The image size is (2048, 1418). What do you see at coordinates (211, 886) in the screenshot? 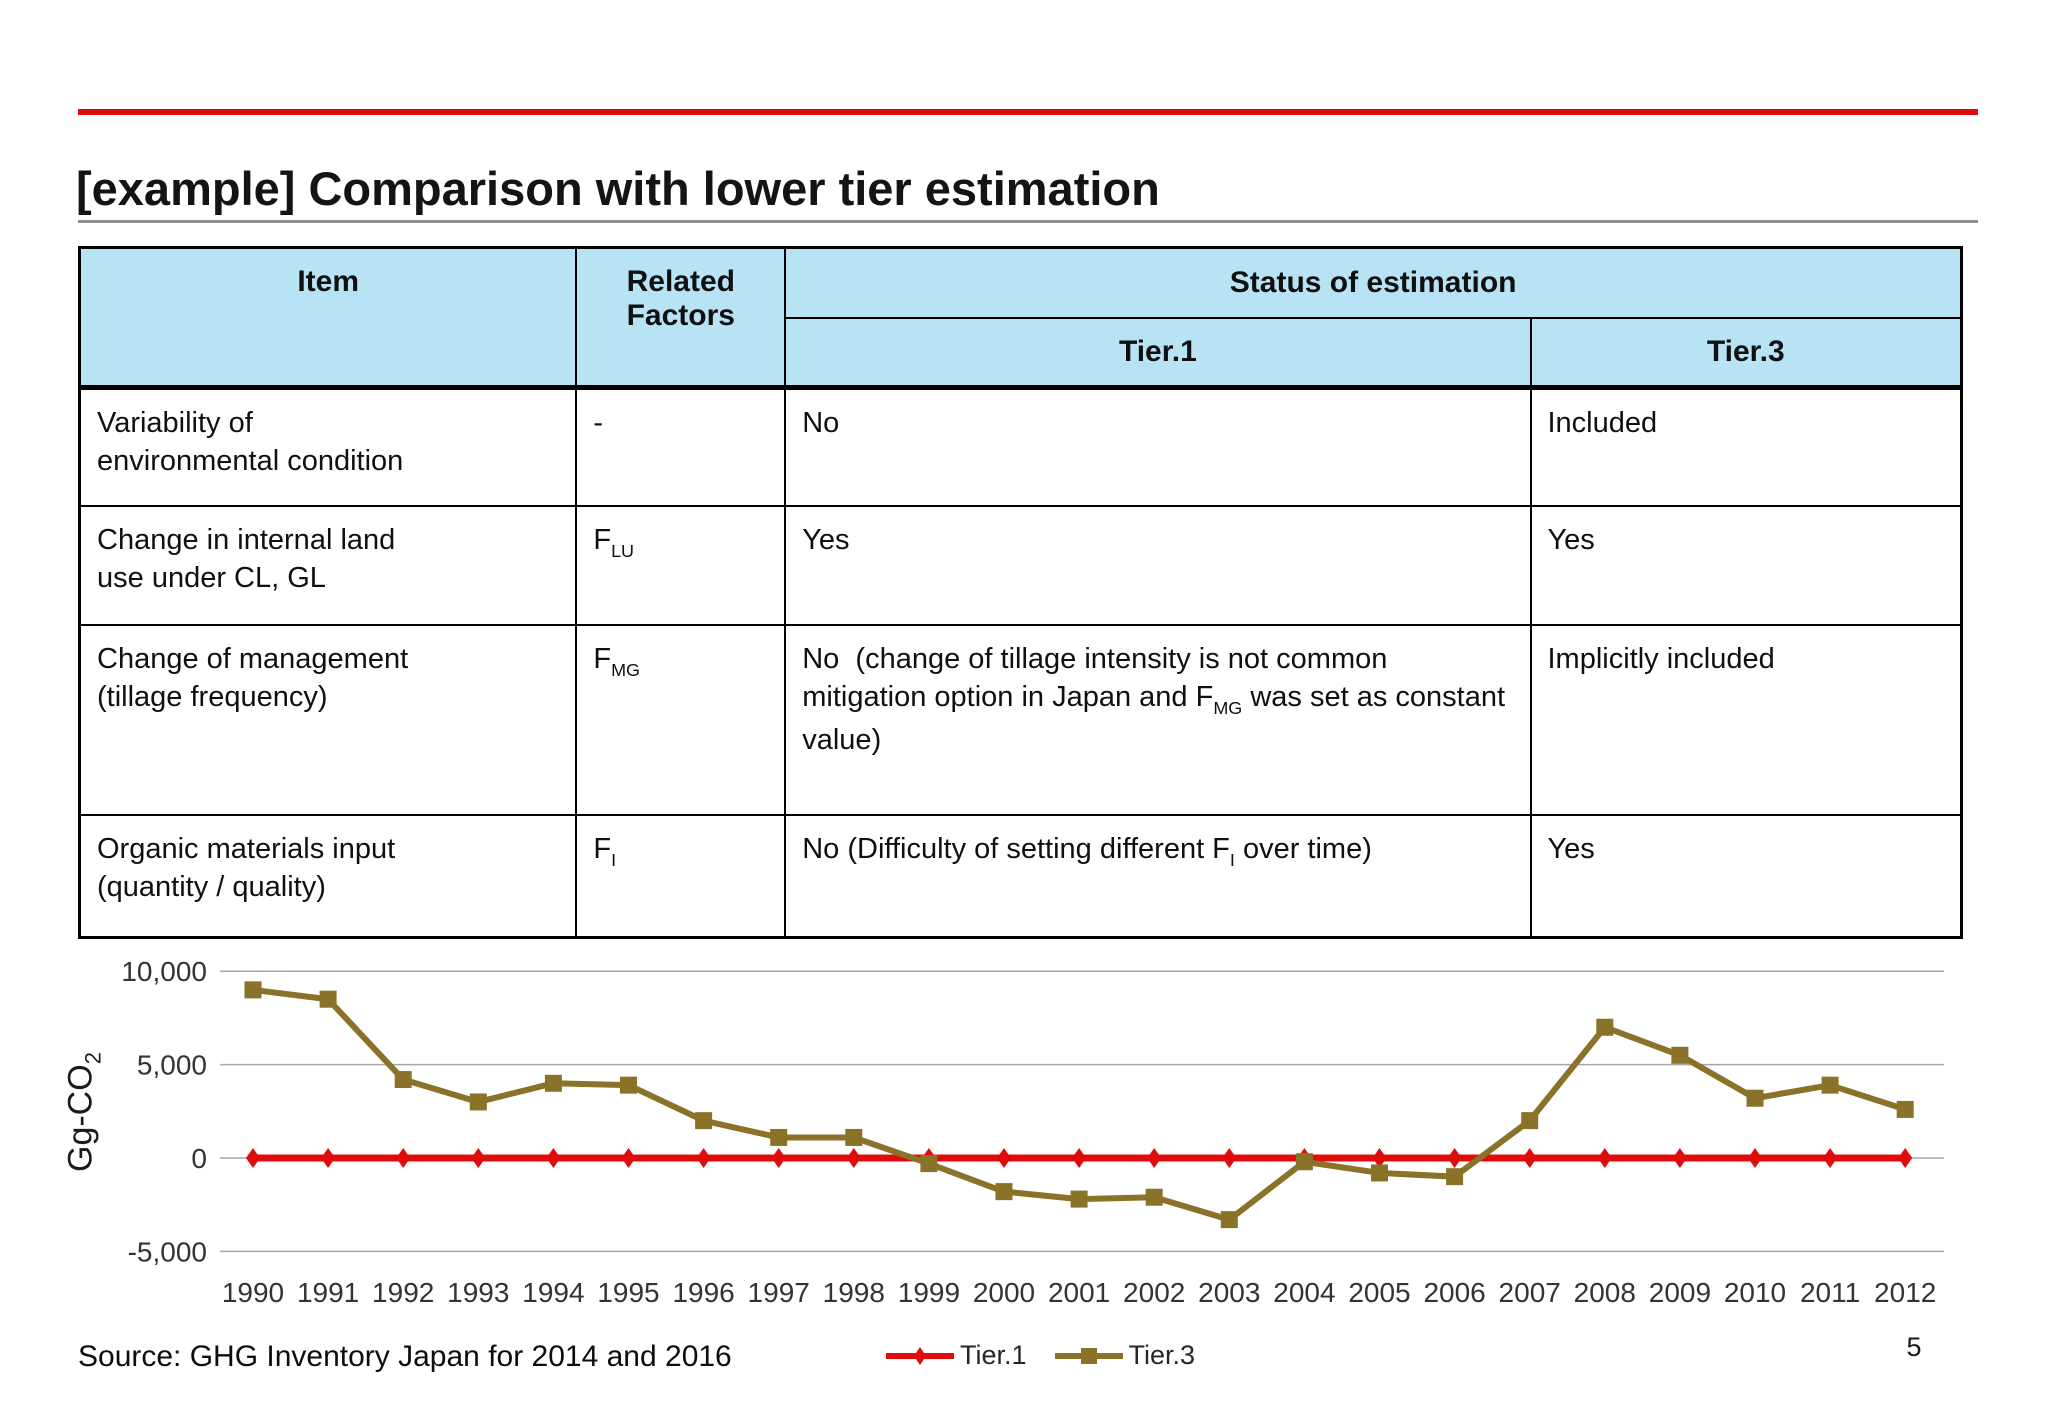
I see `item-text: (quantity / quality)` at bounding box center [211, 886].